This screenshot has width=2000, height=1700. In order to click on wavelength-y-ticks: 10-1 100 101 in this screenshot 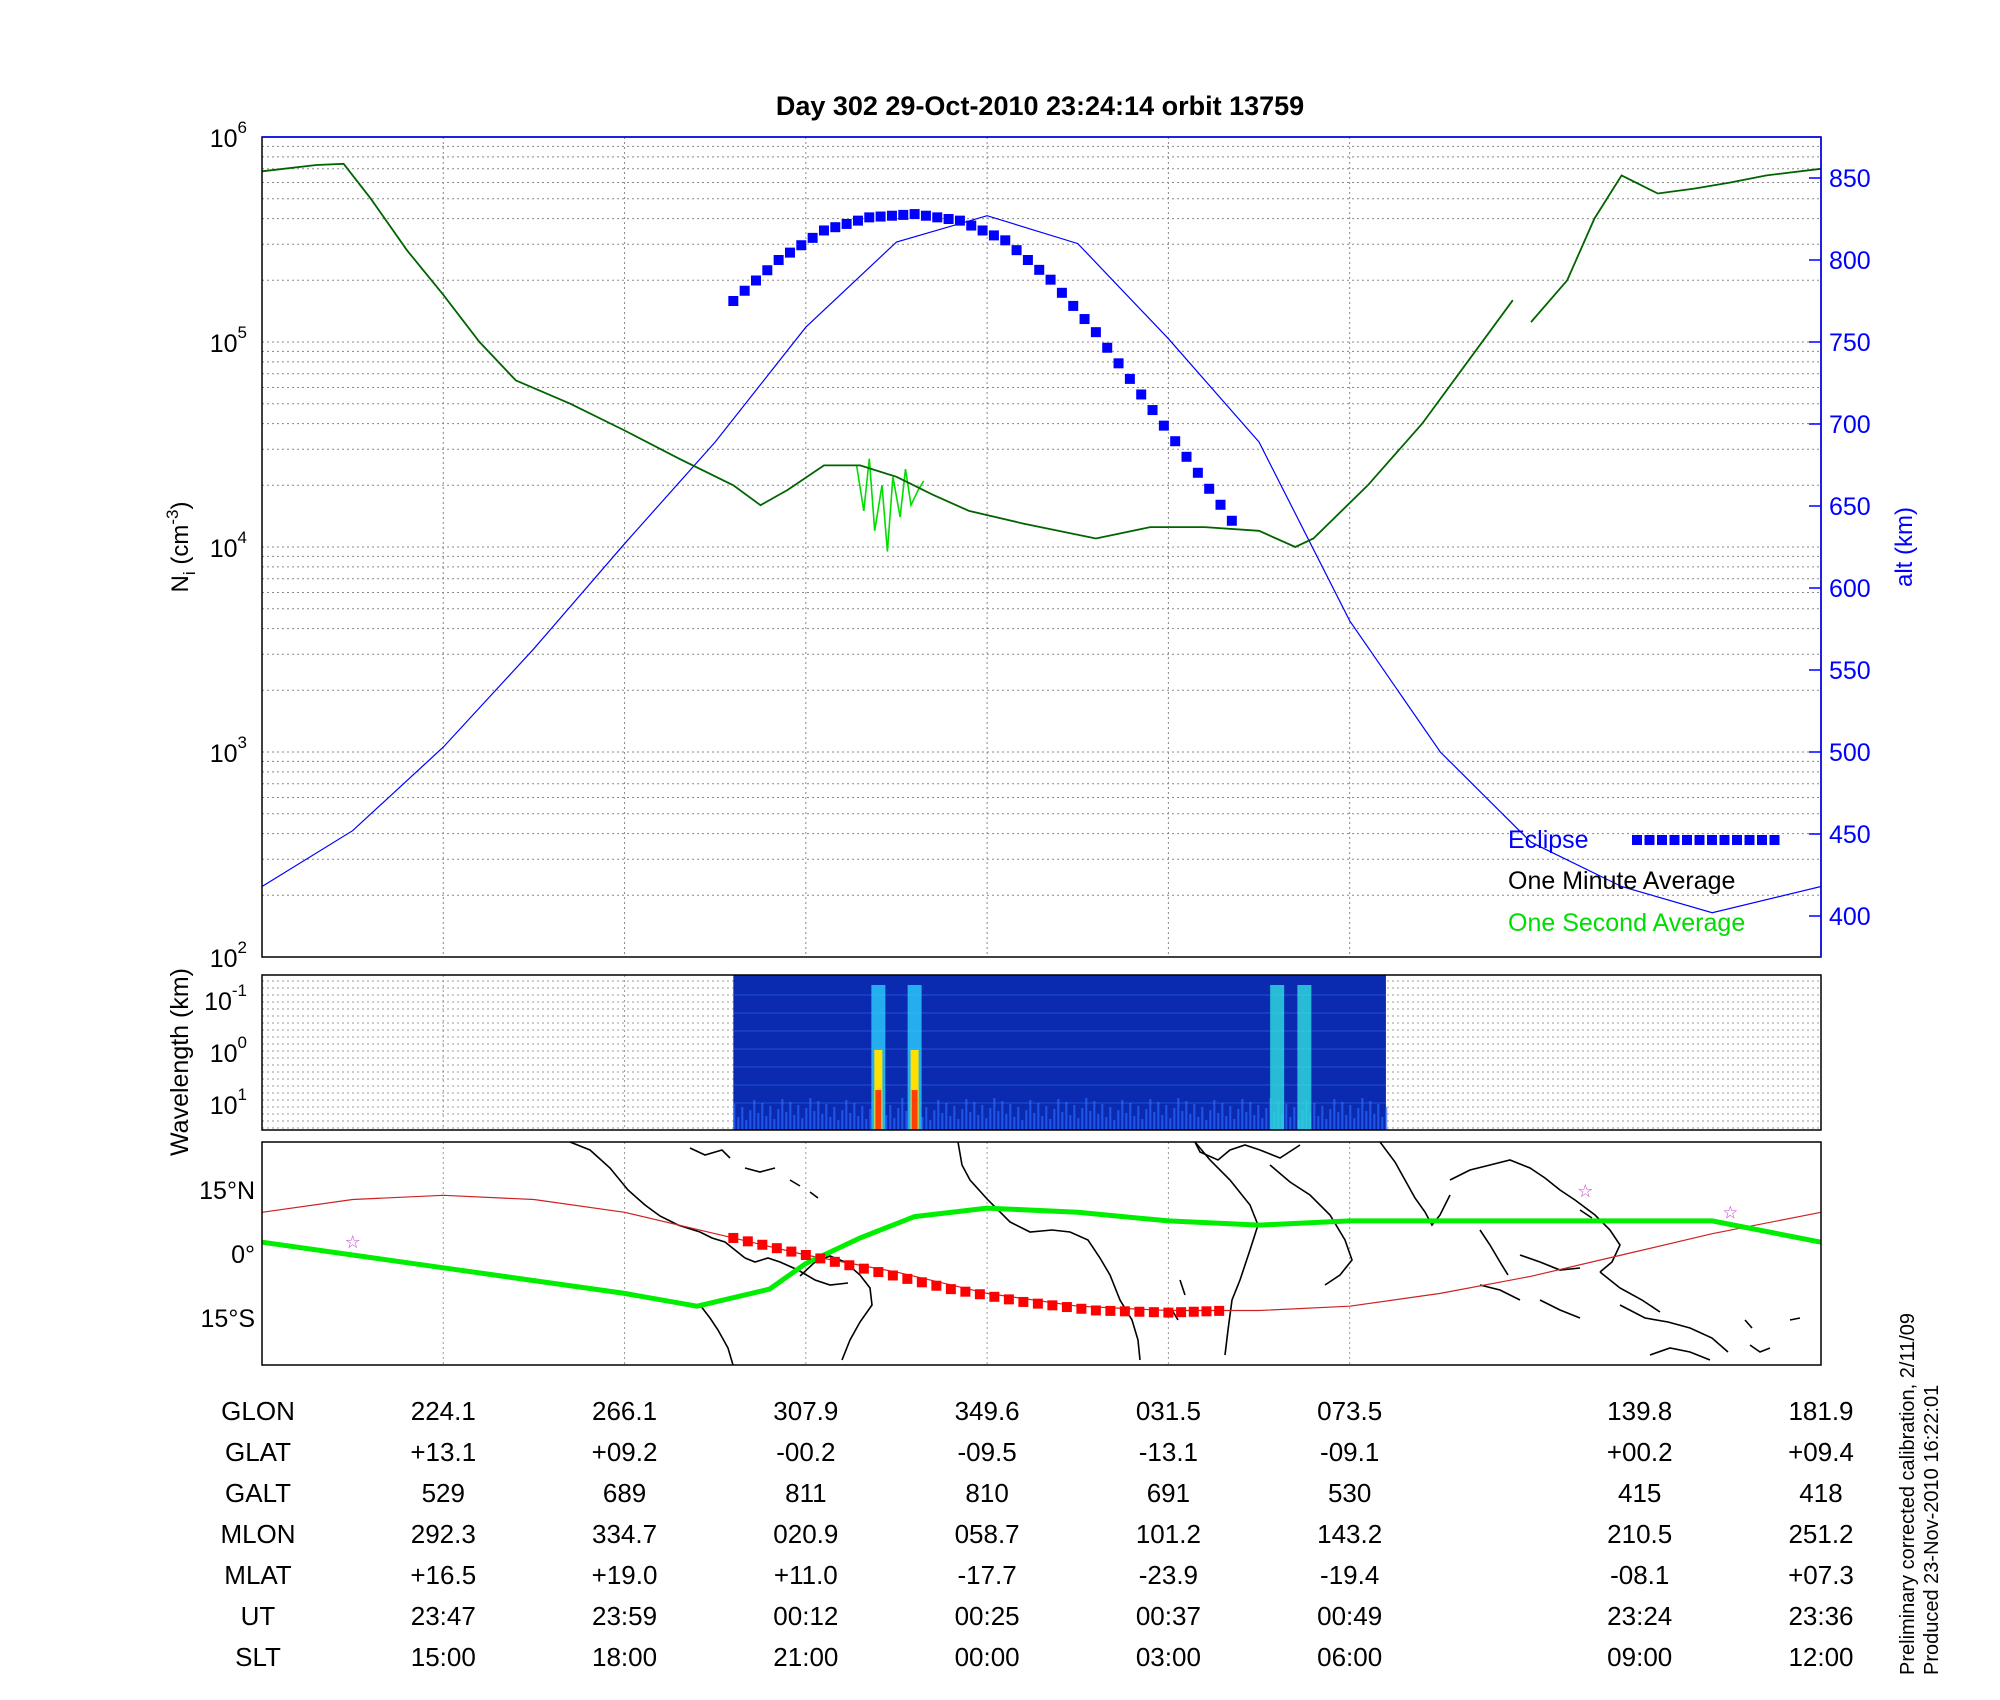, I will do `click(225, 1050)`.